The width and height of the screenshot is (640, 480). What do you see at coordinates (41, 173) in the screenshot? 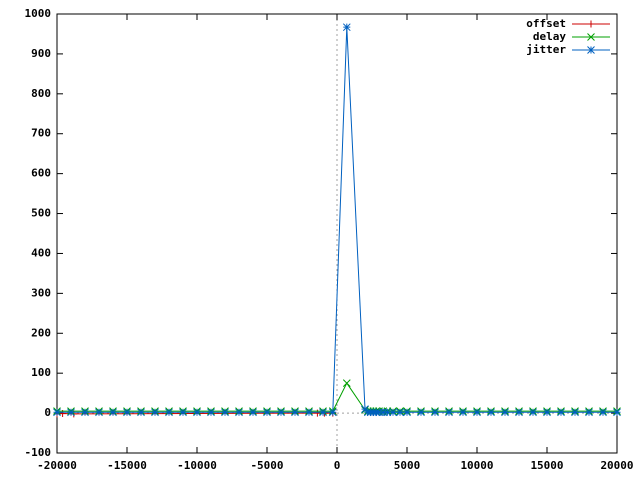
I see `y-tick-label: 600` at bounding box center [41, 173].